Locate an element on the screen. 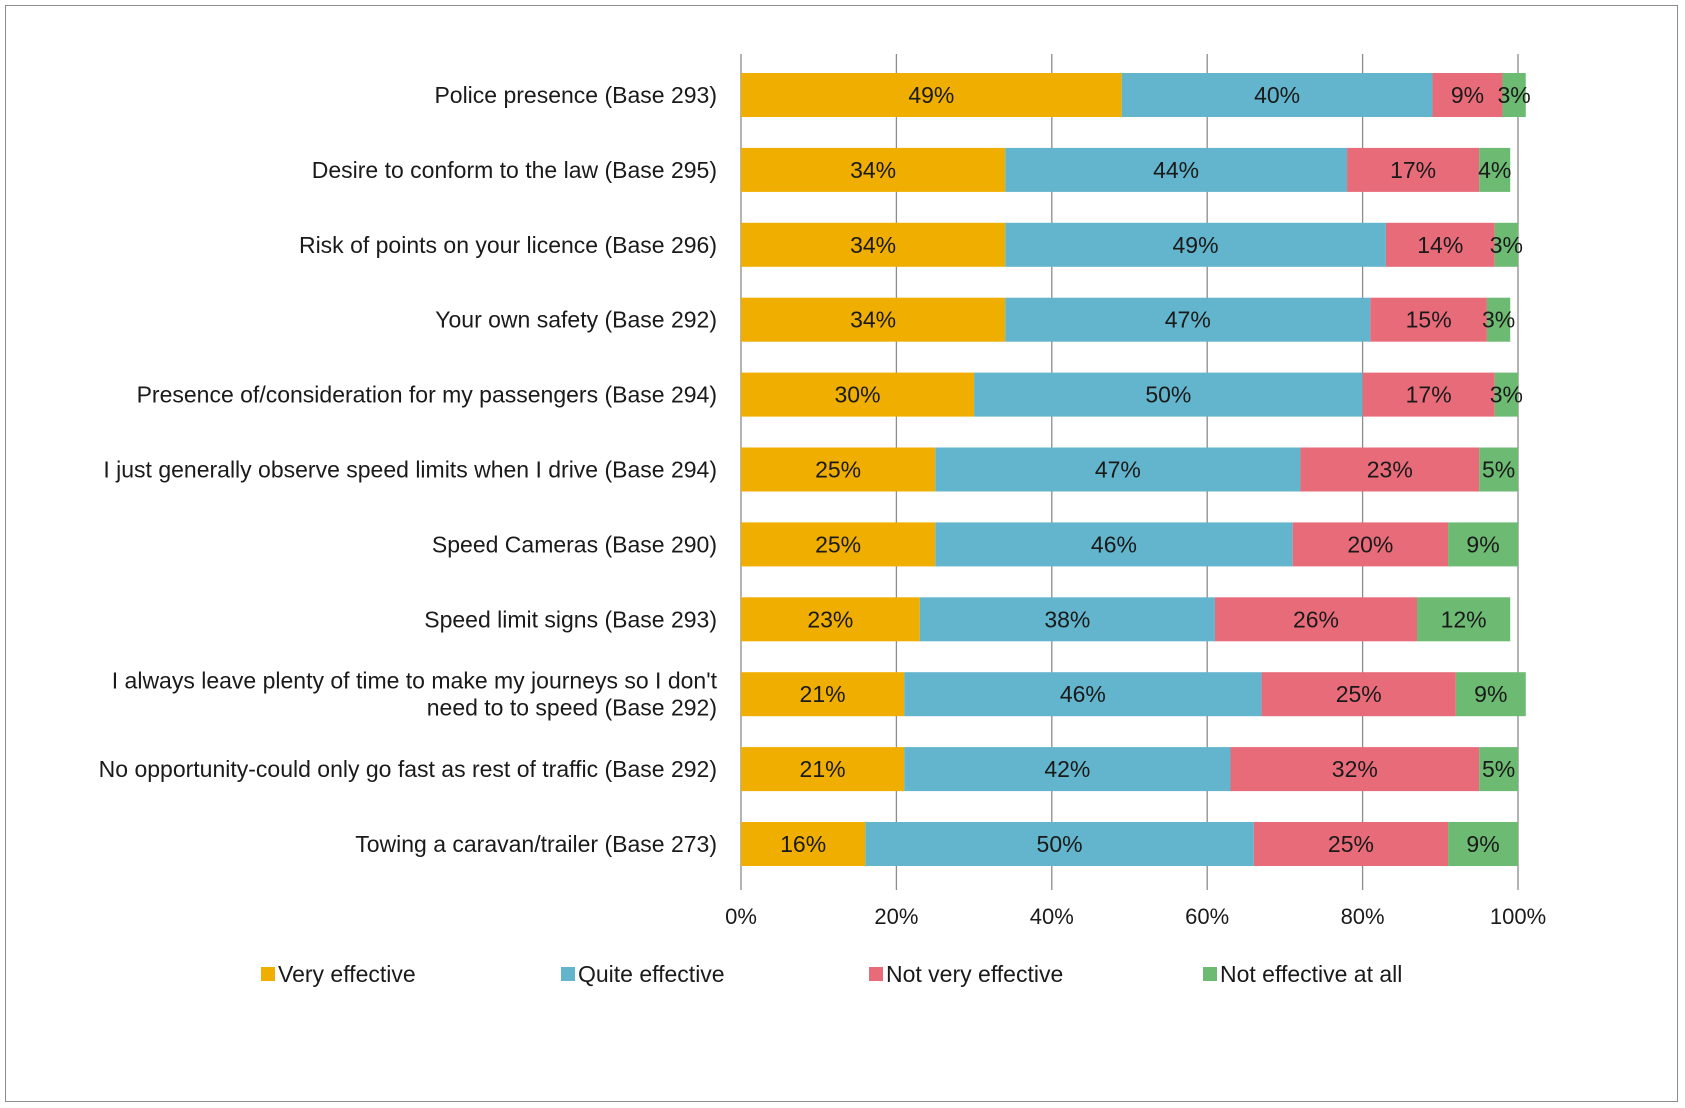 The height and width of the screenshot is (1108, 1685). legend-label: Not effective at all is located at coordinates (1311, 974).